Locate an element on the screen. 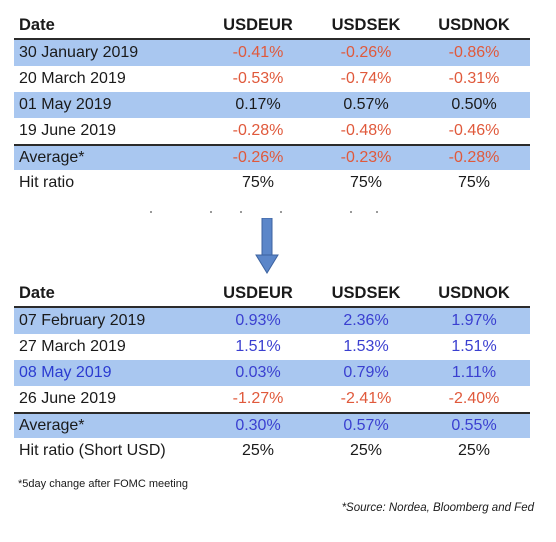 The width and height of the screenshot is (556, 542). row-date: 27 March 2019 is located at coordinates (72, 346).